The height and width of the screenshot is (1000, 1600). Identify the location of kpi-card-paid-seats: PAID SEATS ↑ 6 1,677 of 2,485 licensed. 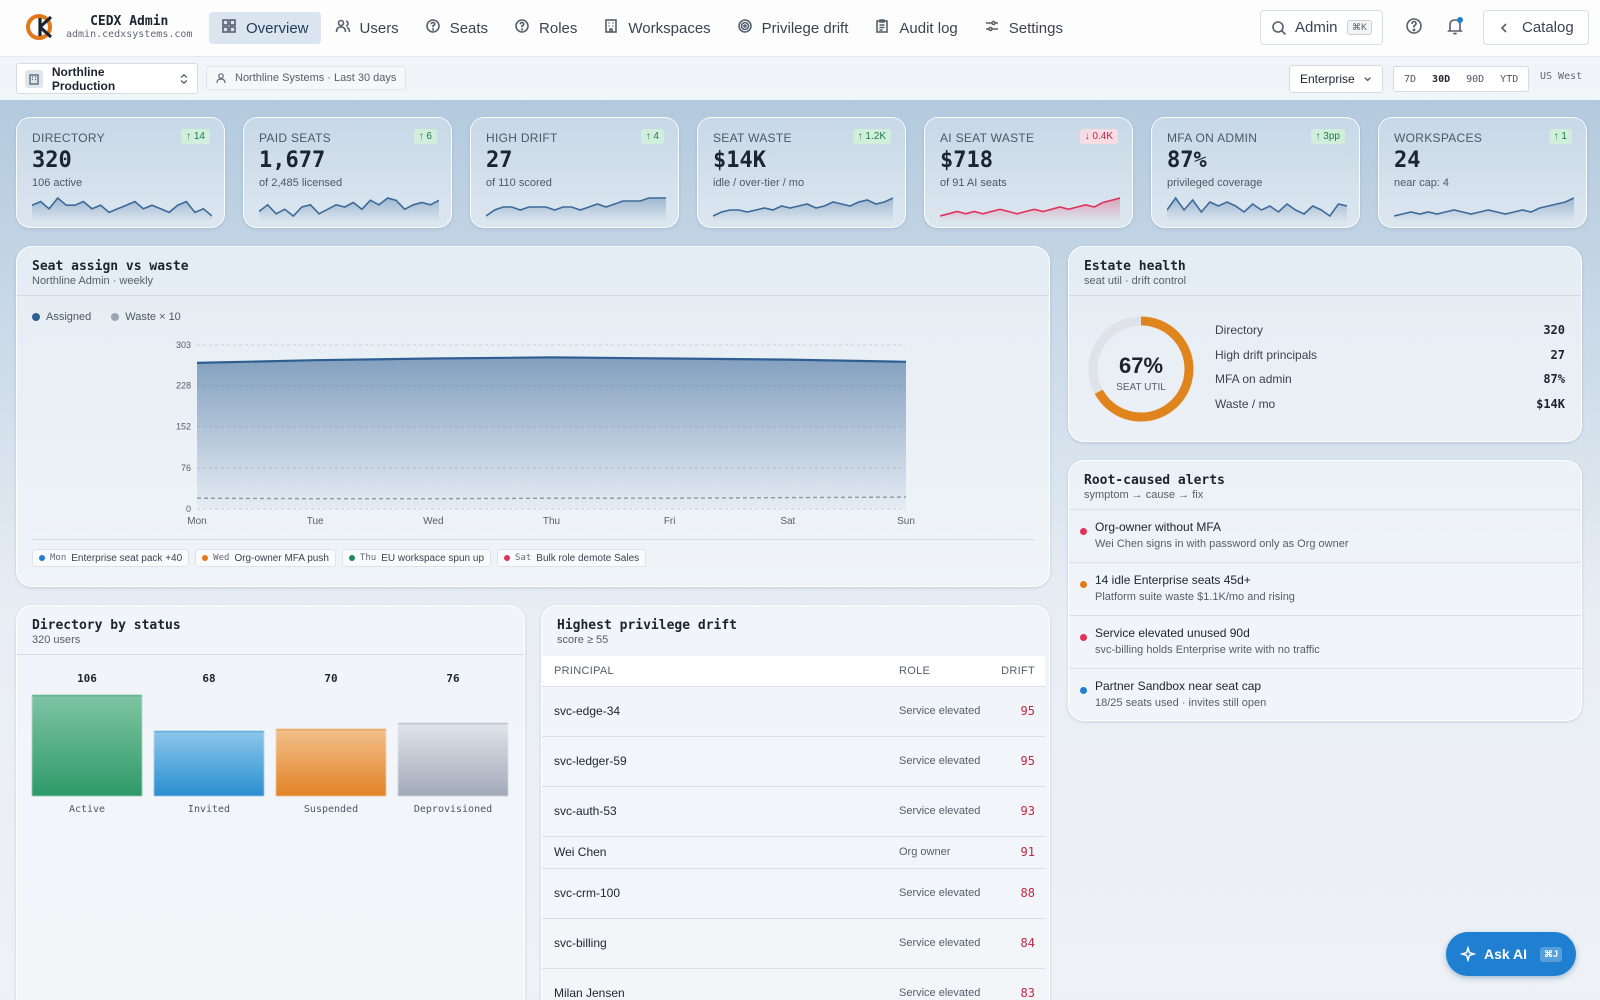
(347, 172).